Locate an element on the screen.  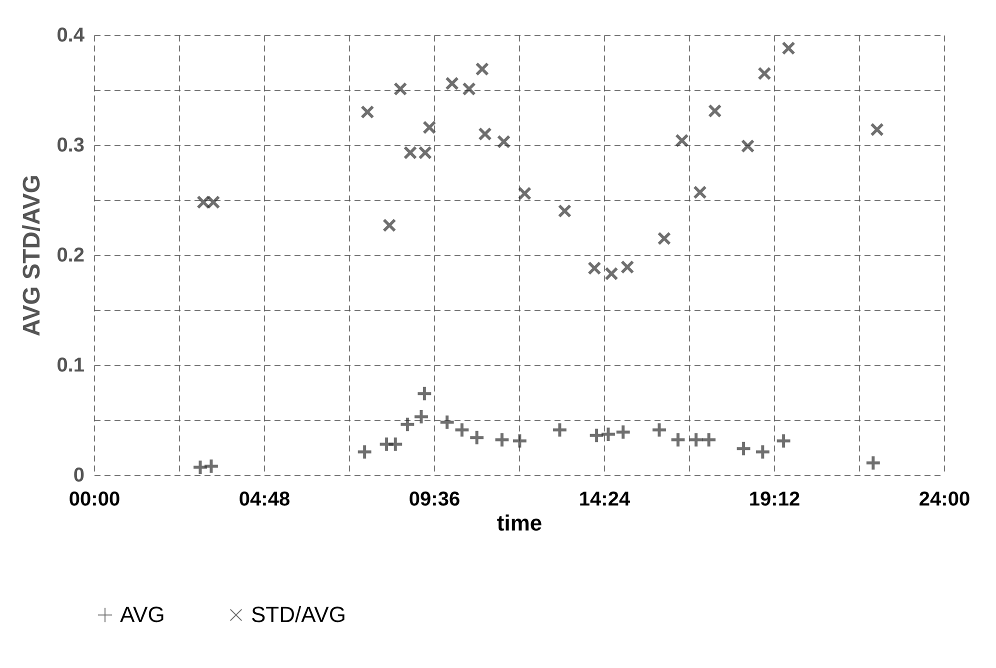
x-tick-label: 00:00 is located at coordinates (94, 499).